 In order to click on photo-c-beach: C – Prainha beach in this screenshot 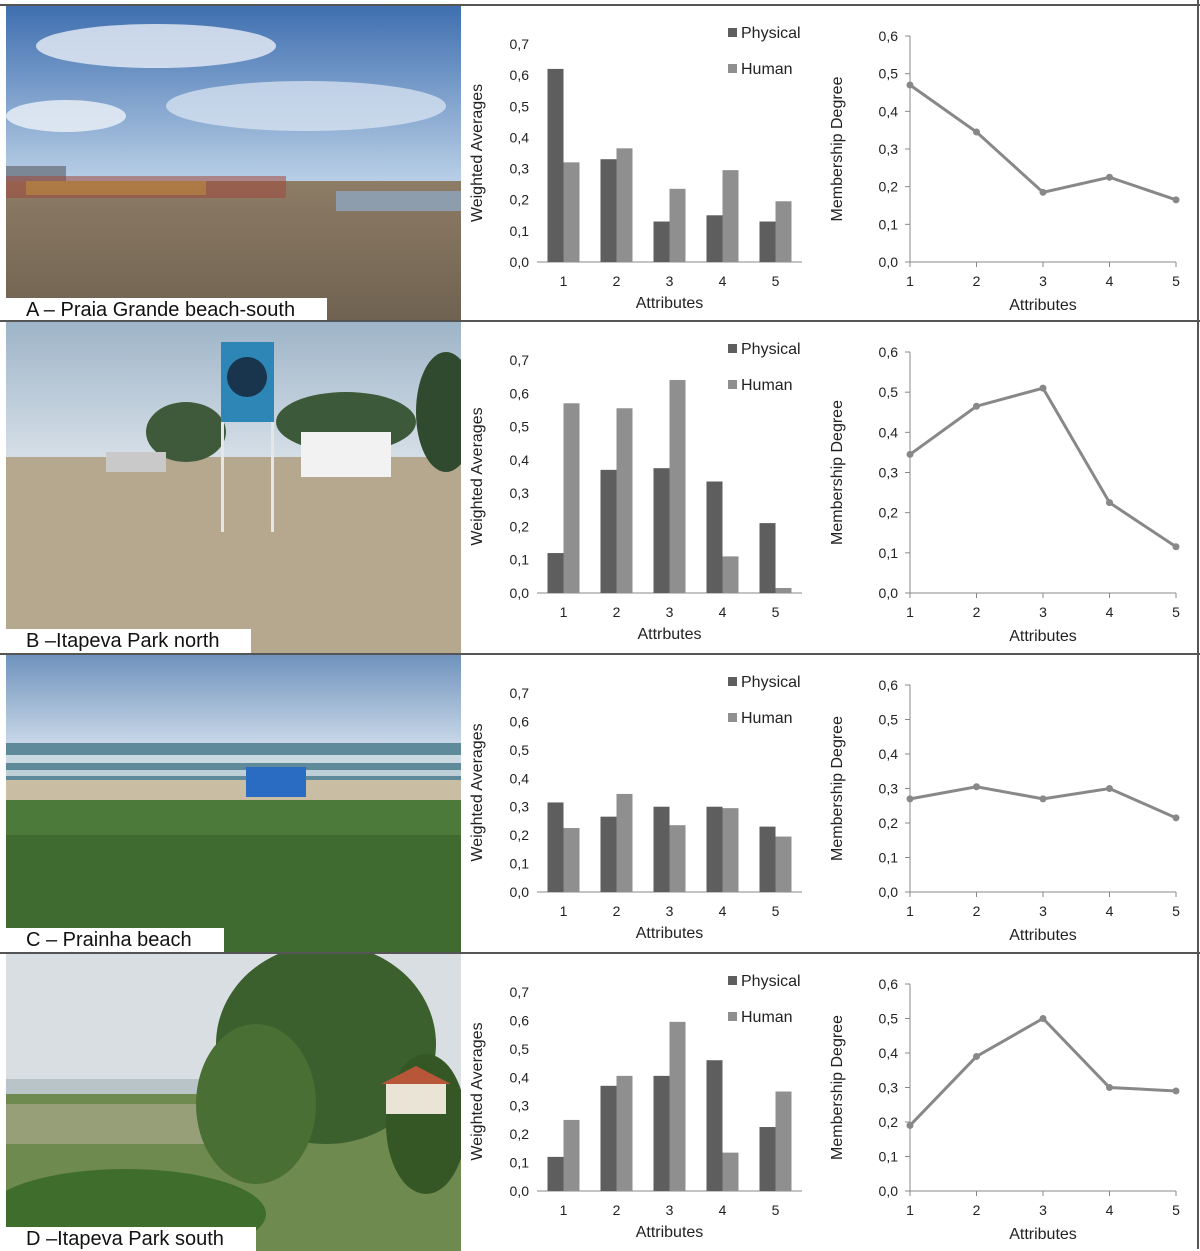, I will do `click(233, 803)`.